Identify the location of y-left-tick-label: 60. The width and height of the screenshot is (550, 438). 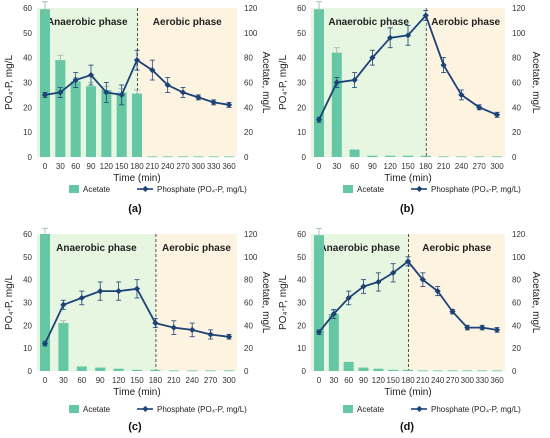
(27, 8).